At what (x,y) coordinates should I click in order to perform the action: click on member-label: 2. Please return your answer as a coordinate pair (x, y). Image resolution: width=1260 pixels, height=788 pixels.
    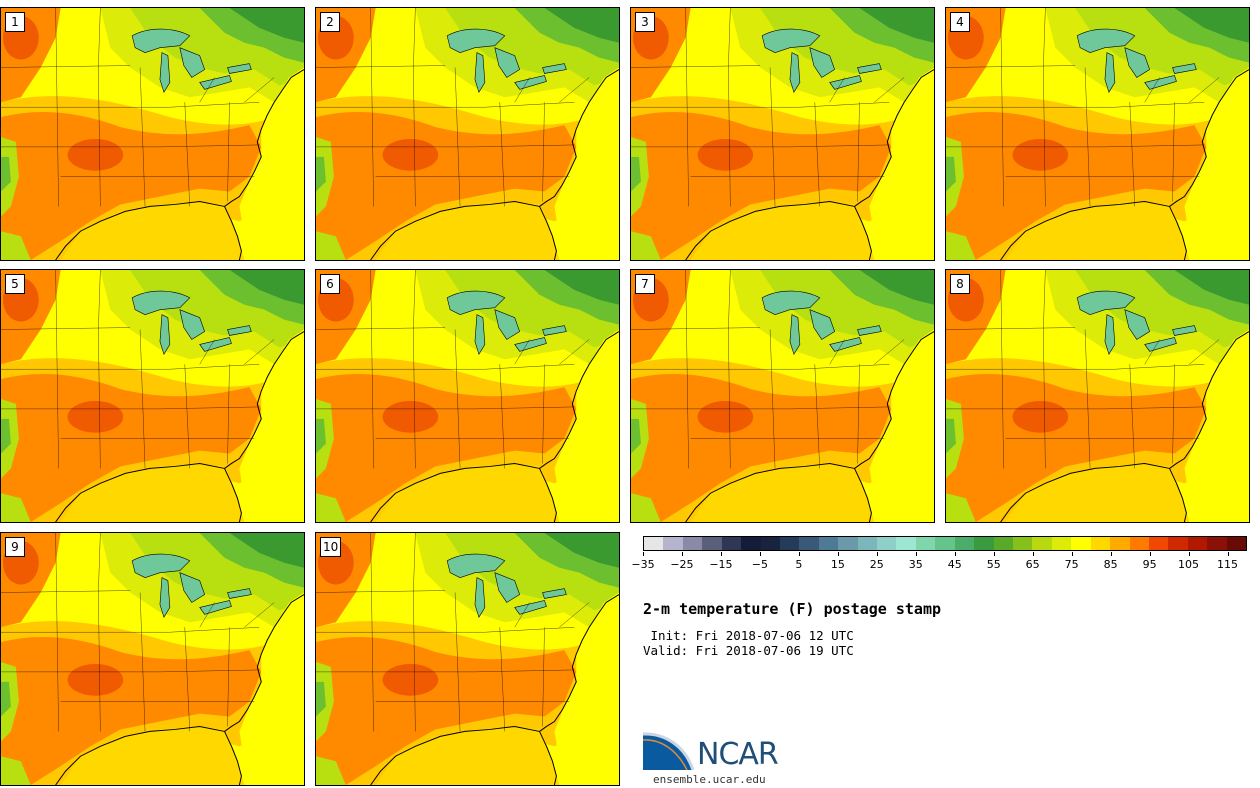
    Looking at the image, I should click on (330, 22).